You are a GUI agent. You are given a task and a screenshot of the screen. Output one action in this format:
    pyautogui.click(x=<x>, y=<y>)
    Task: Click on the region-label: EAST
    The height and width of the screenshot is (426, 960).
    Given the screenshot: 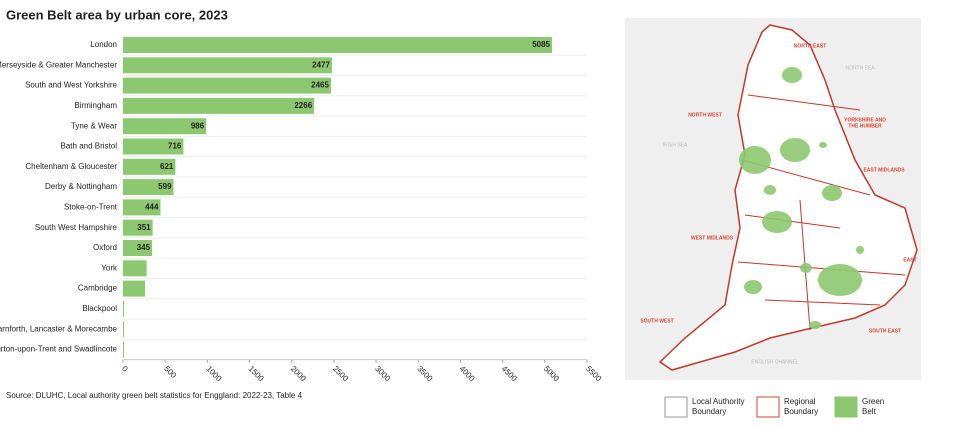 What is the action you would take?
    pyautogui.click(x=909, y=260)
    